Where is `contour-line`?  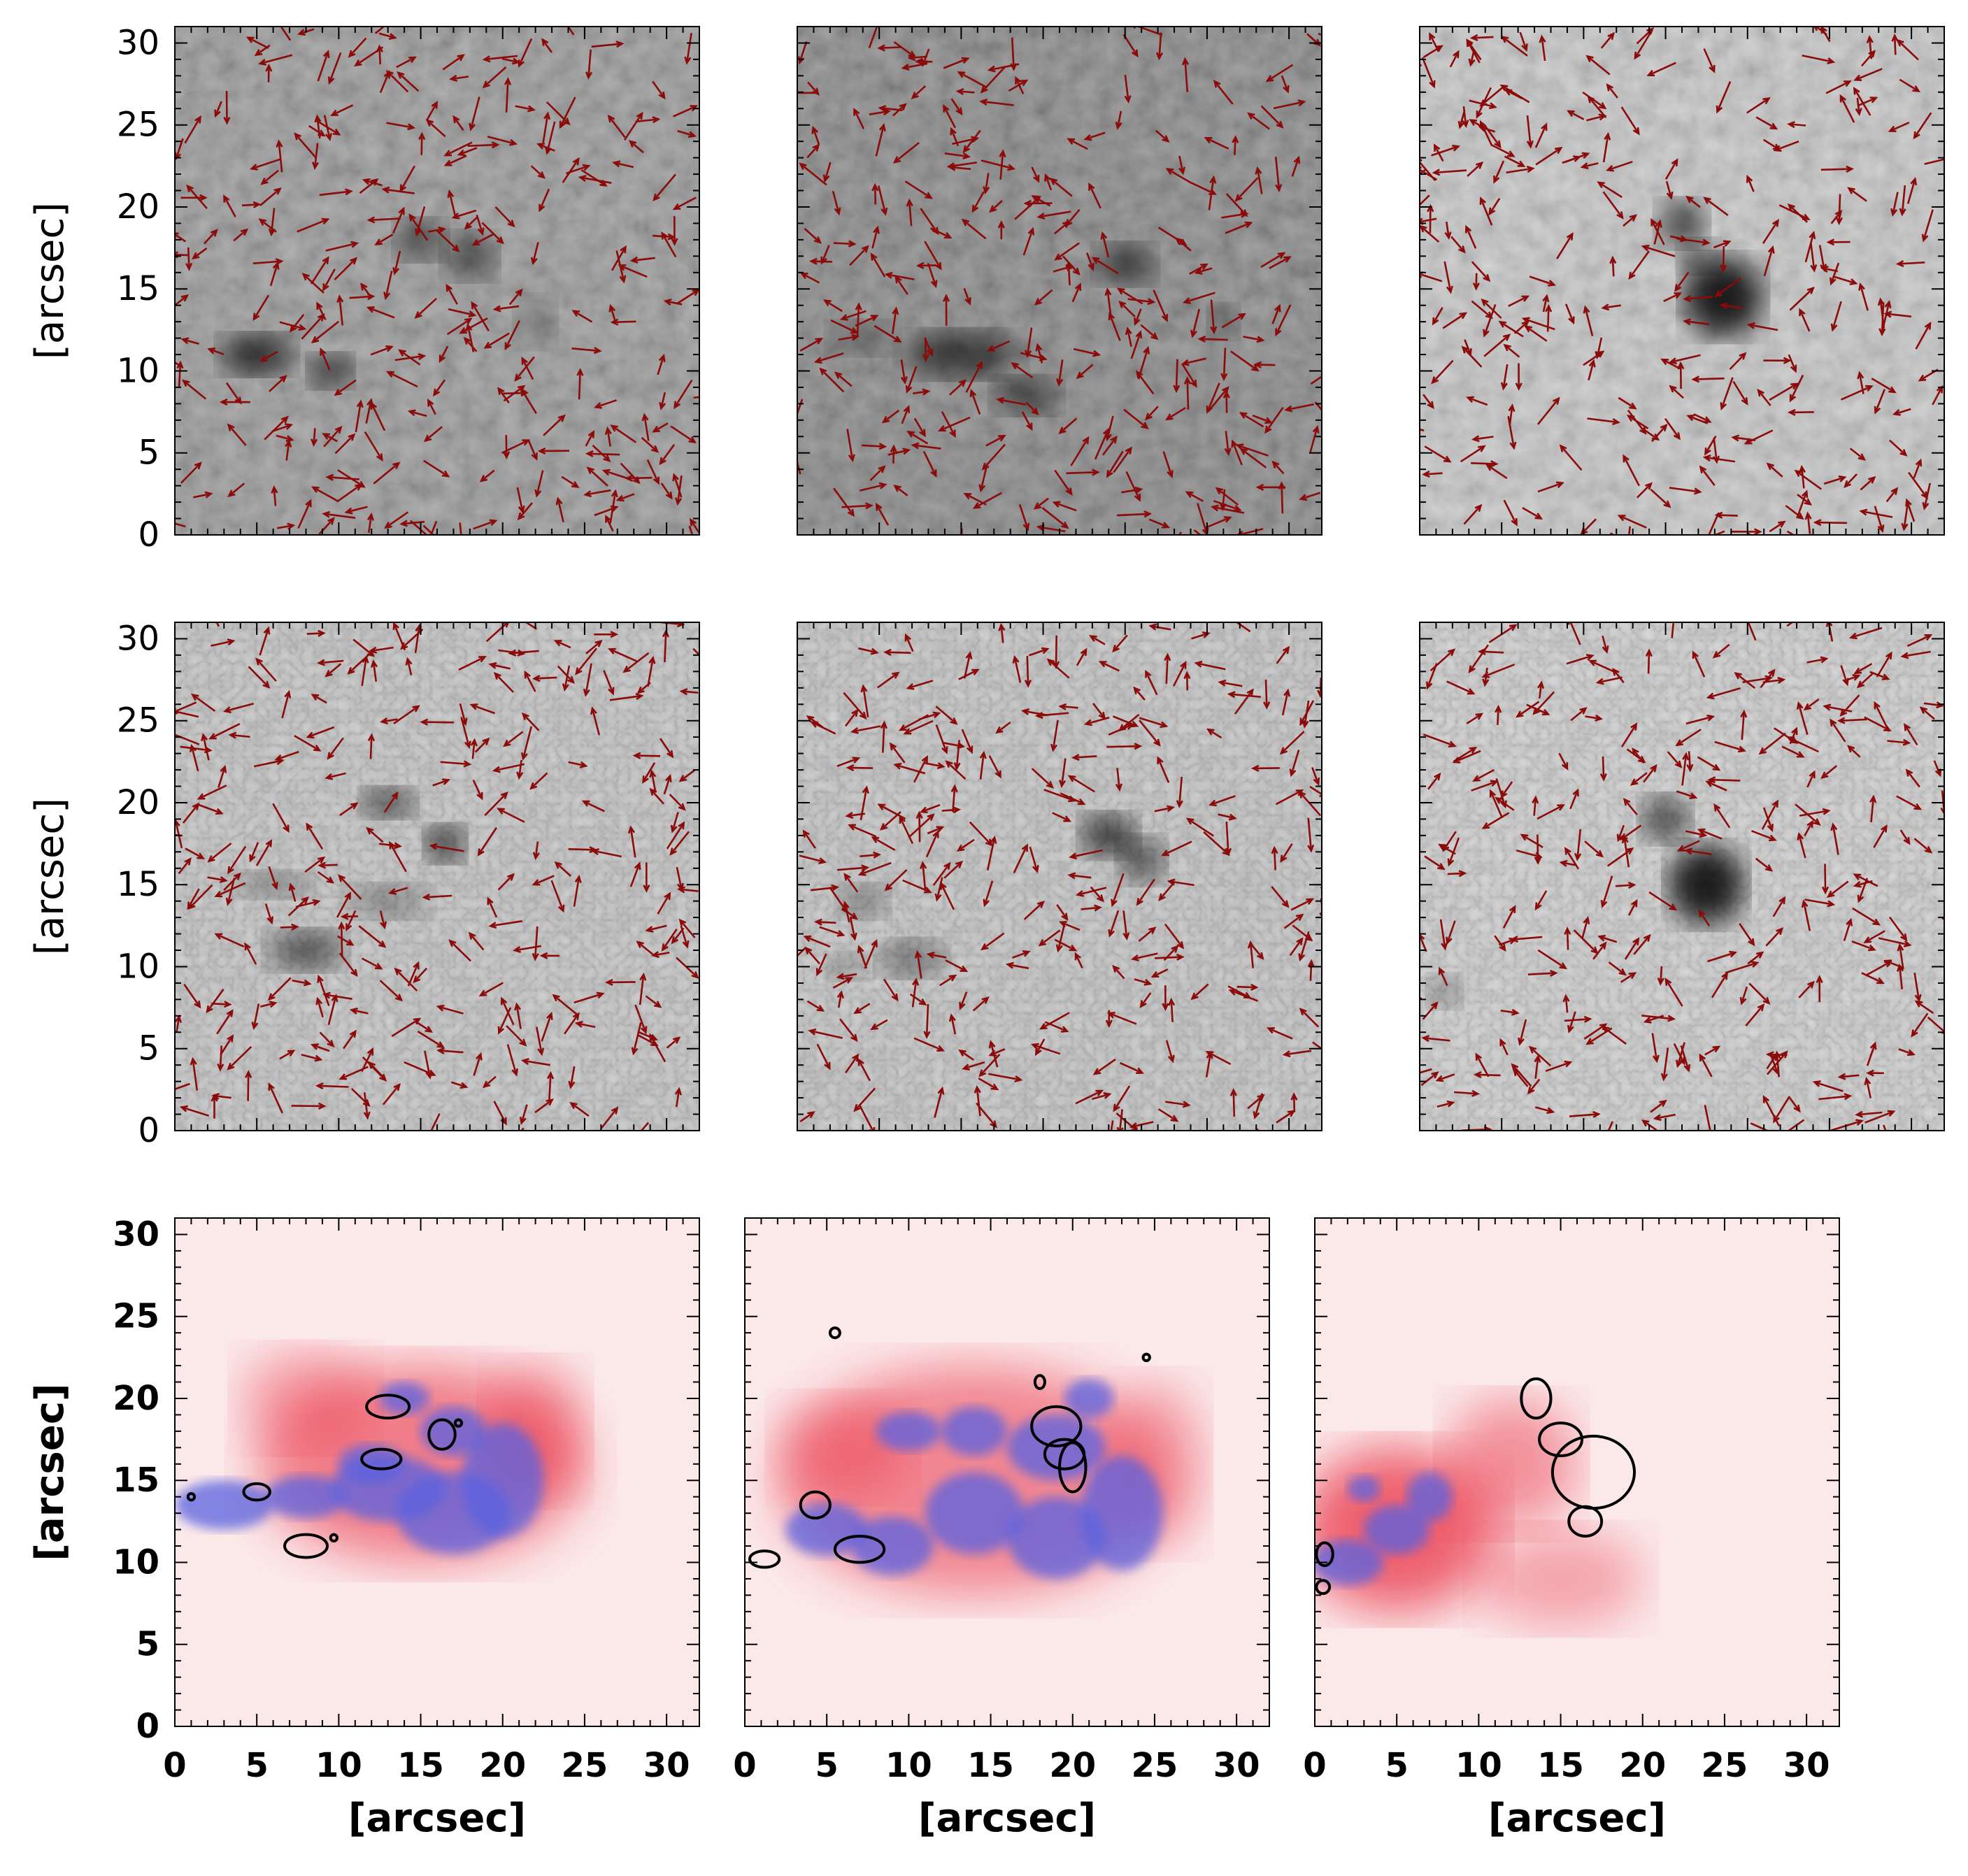 contour-line is located at coordinates (834, 1333).